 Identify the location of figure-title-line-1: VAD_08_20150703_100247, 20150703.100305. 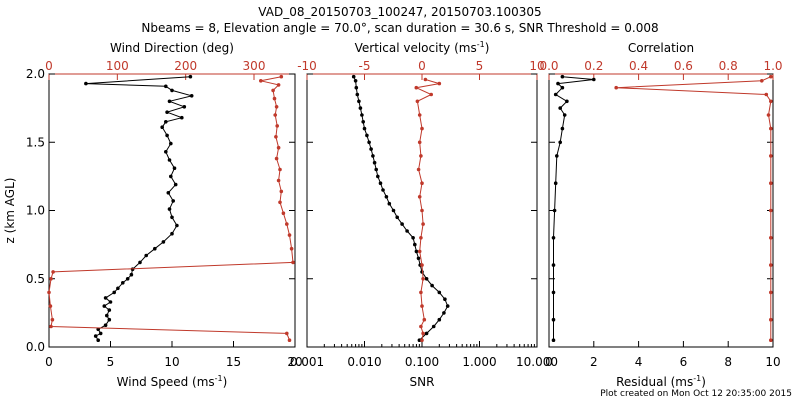
(399, 12).